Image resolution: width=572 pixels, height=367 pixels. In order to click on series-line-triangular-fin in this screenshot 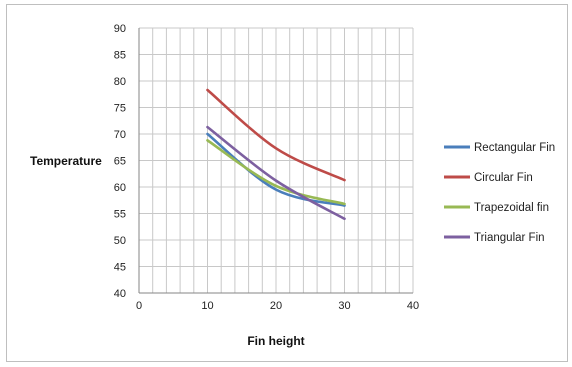, I will do `click(276, 173)`.